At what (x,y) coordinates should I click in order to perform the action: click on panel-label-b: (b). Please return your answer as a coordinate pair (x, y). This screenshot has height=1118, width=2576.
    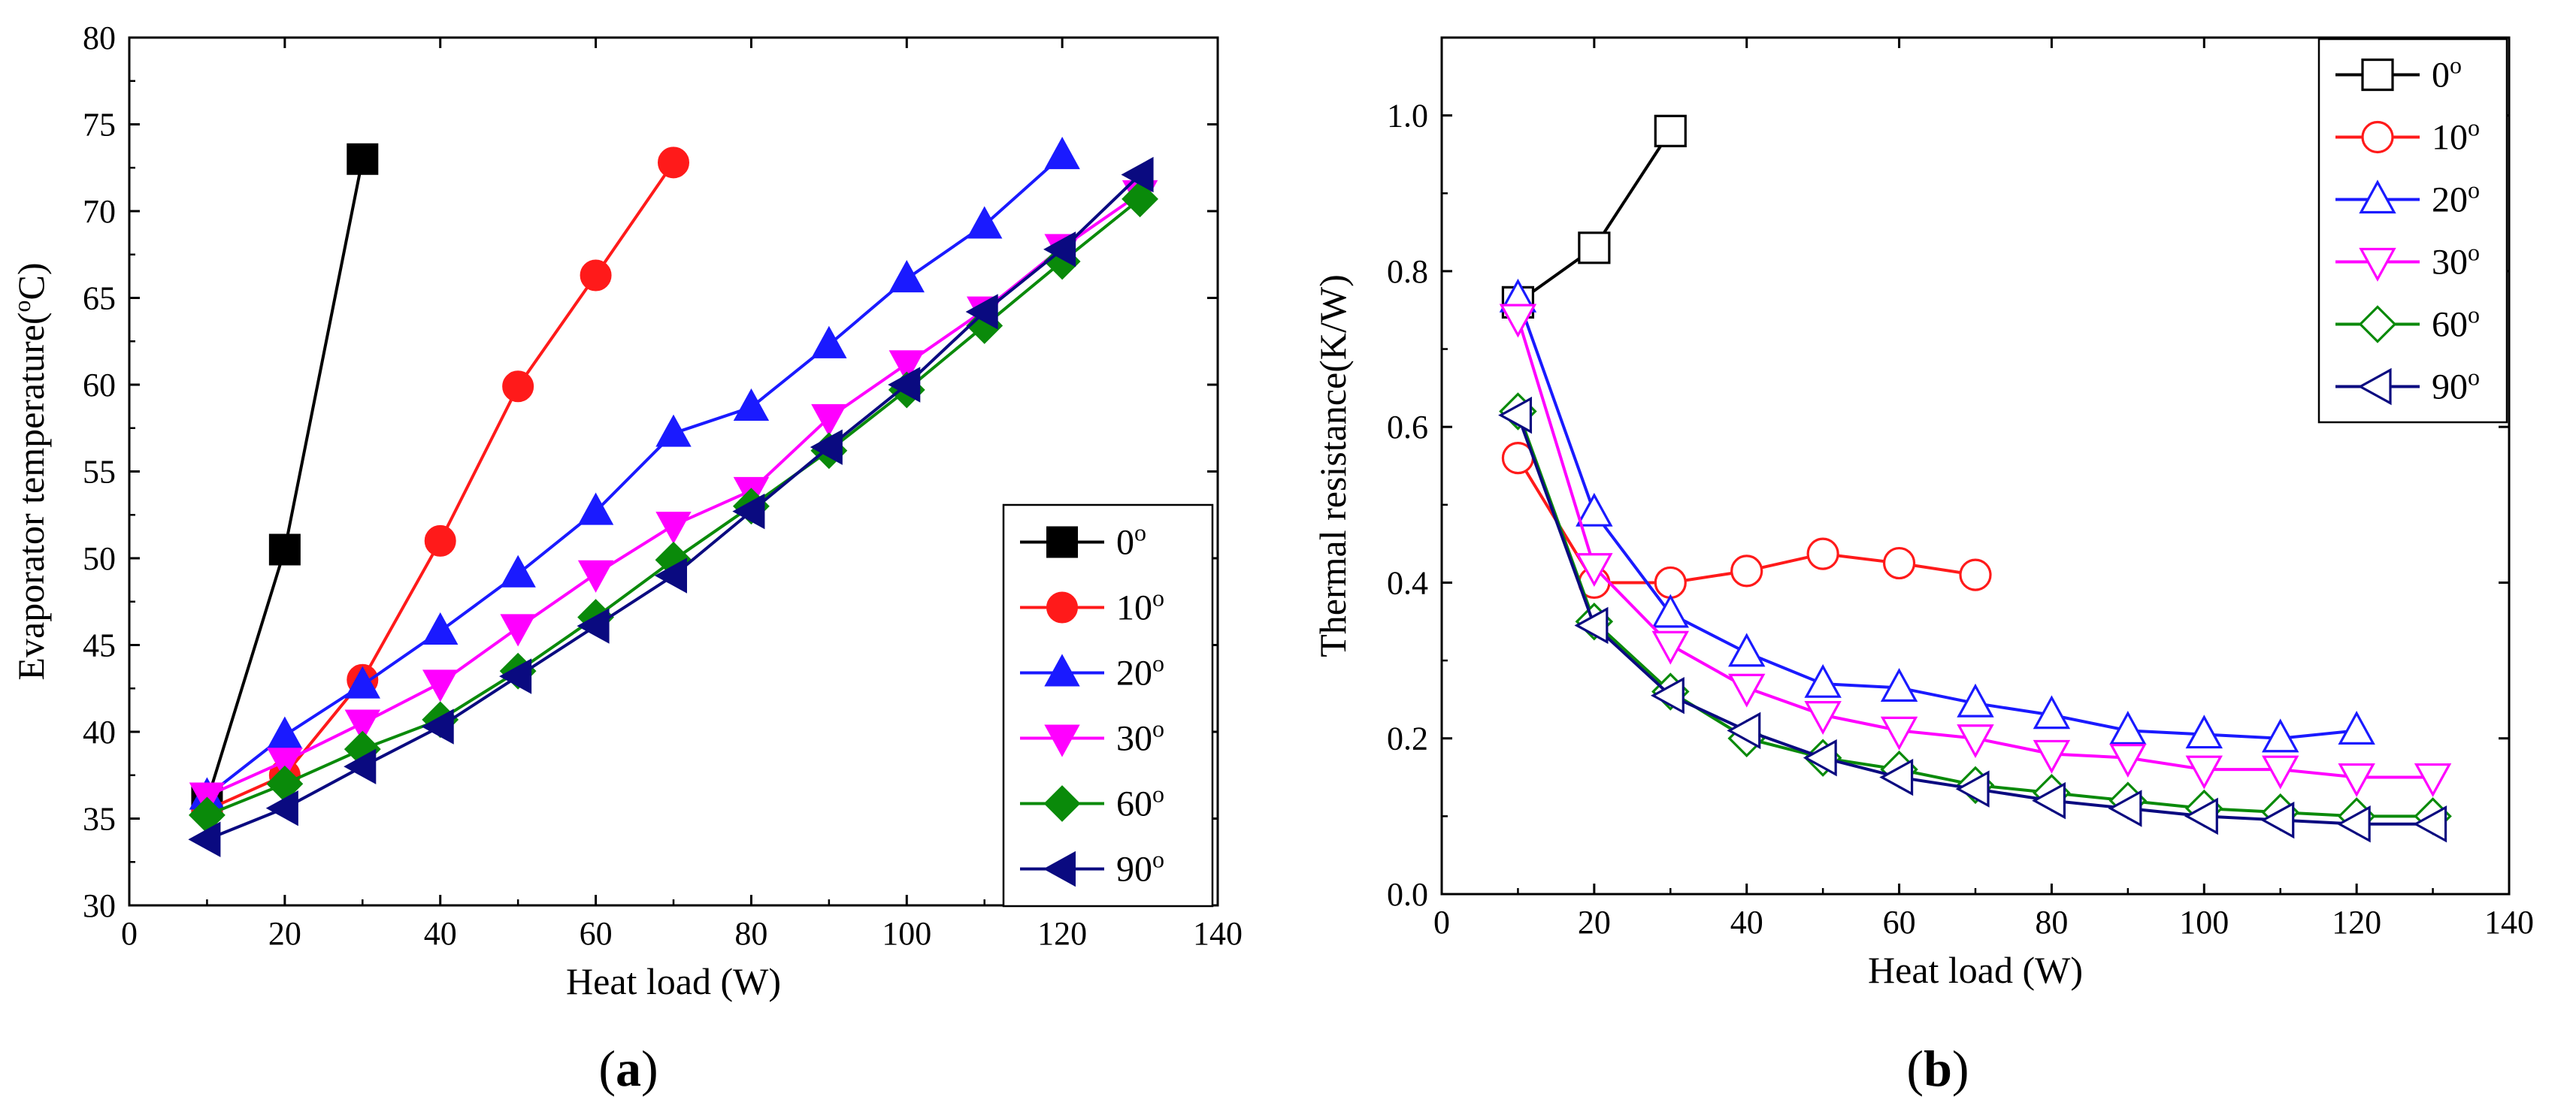
    Looking at the image, I should click on (1937, 1068).